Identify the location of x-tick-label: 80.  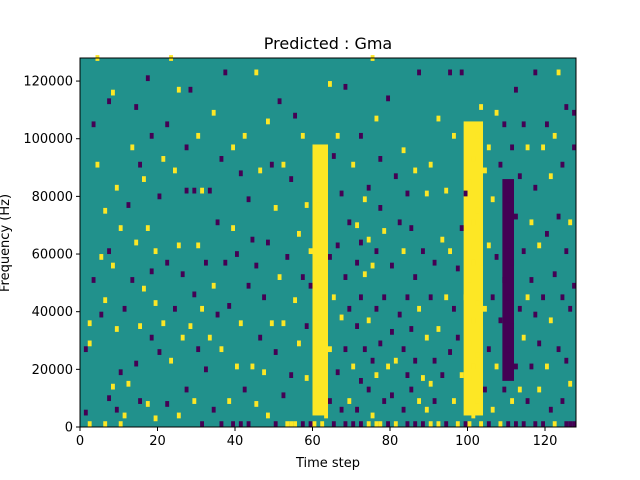
(390, 441).